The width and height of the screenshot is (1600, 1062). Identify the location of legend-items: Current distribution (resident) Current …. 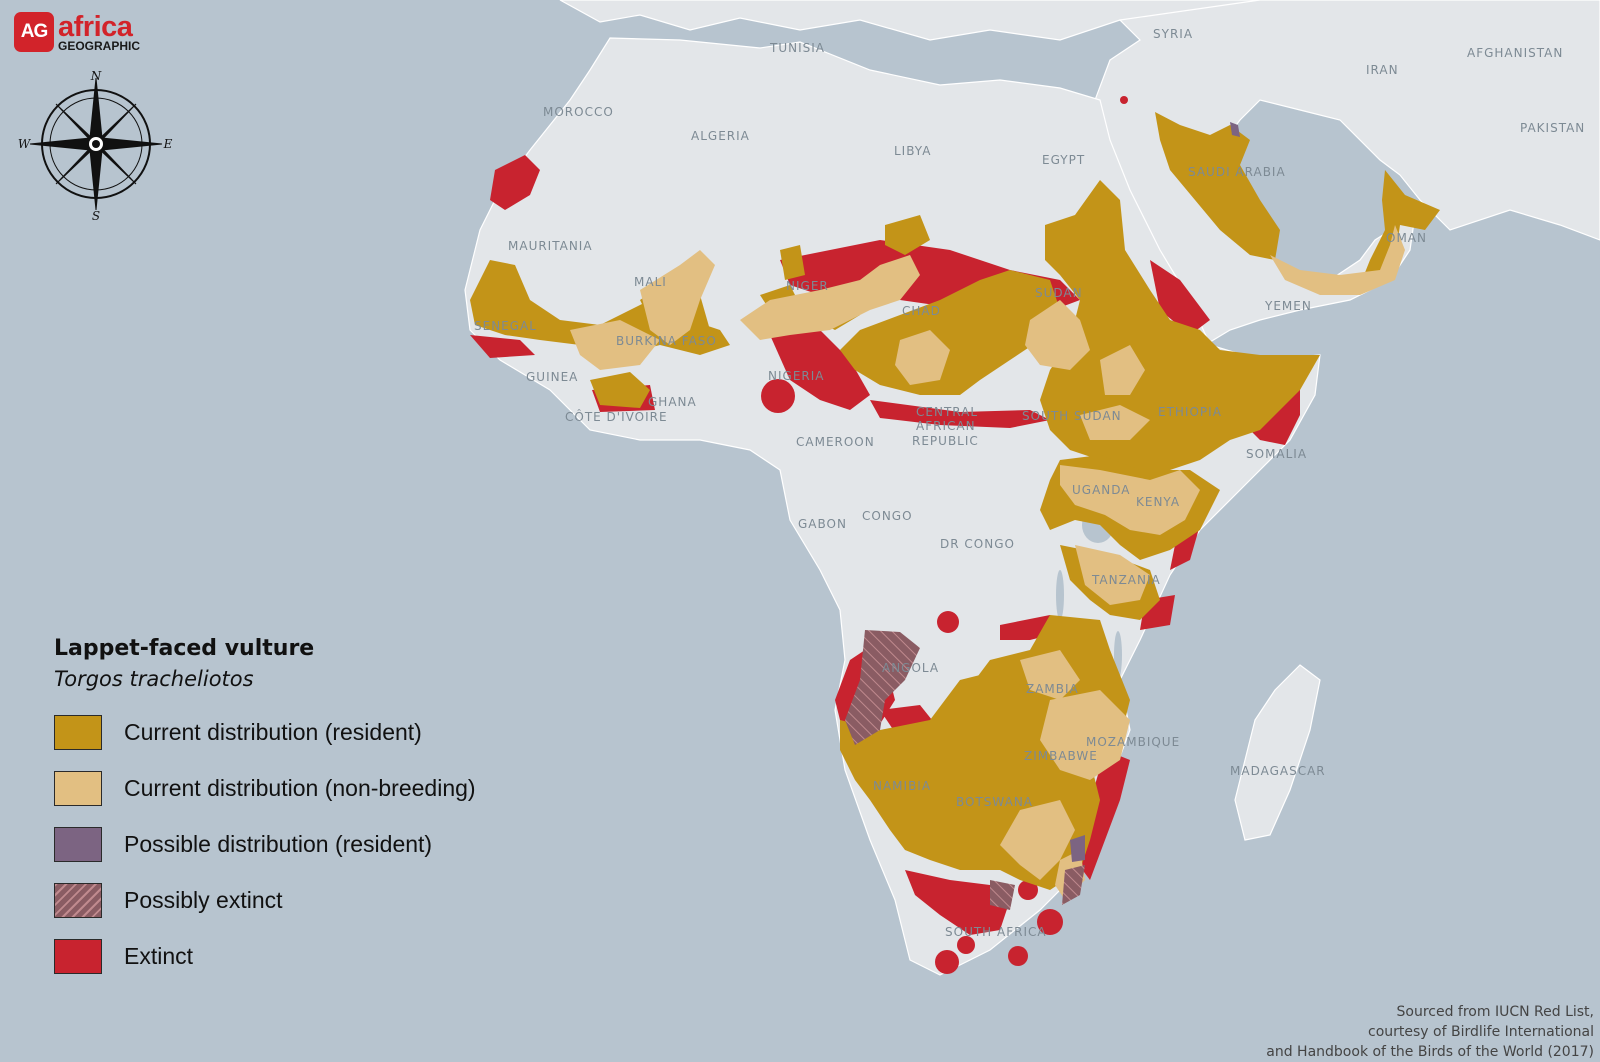
(265, 844).